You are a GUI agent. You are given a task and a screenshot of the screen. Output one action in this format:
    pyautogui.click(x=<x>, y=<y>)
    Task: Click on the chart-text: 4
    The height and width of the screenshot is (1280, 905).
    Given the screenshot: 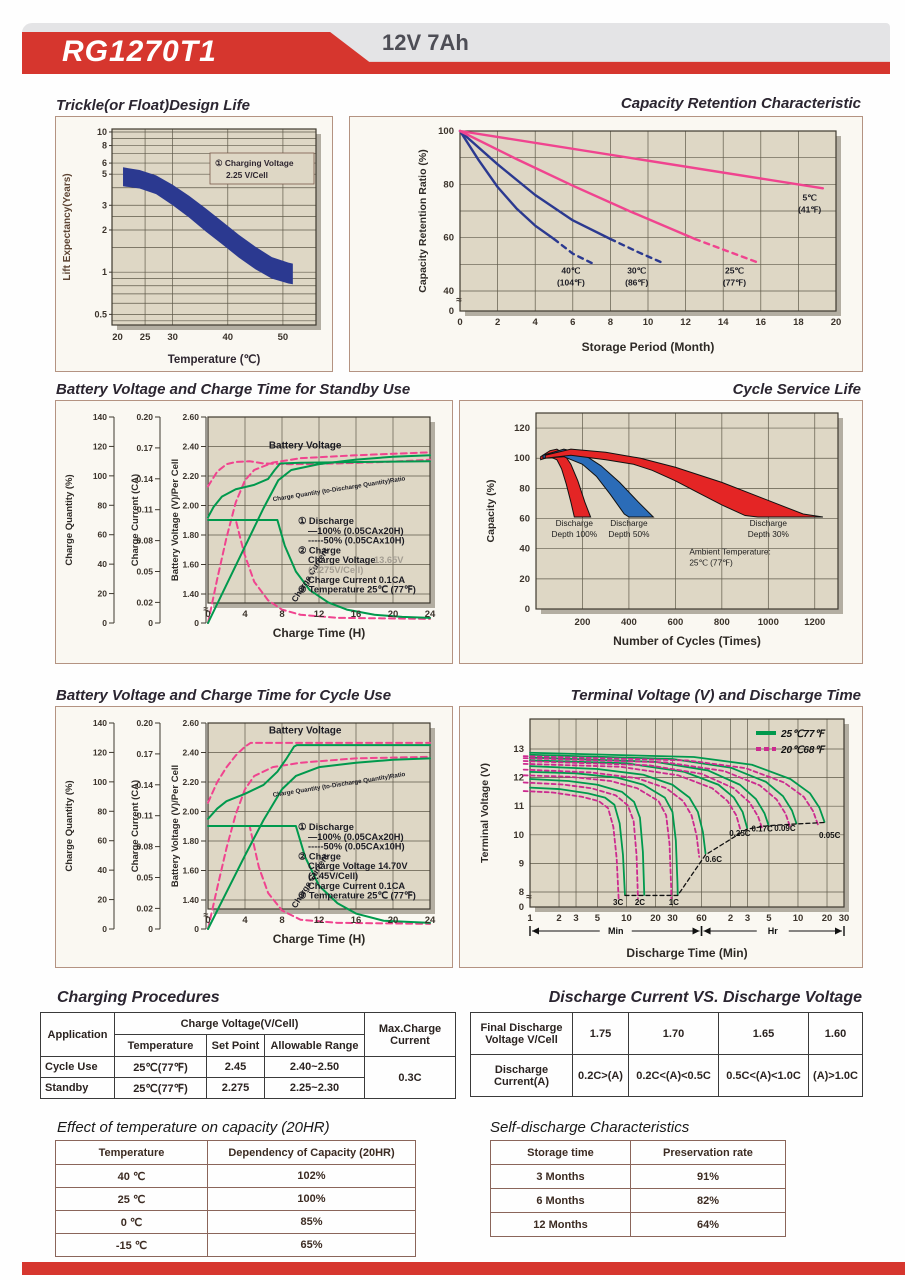 What is the action you would take?
    pyautogui.click(x=245, y=614)
    